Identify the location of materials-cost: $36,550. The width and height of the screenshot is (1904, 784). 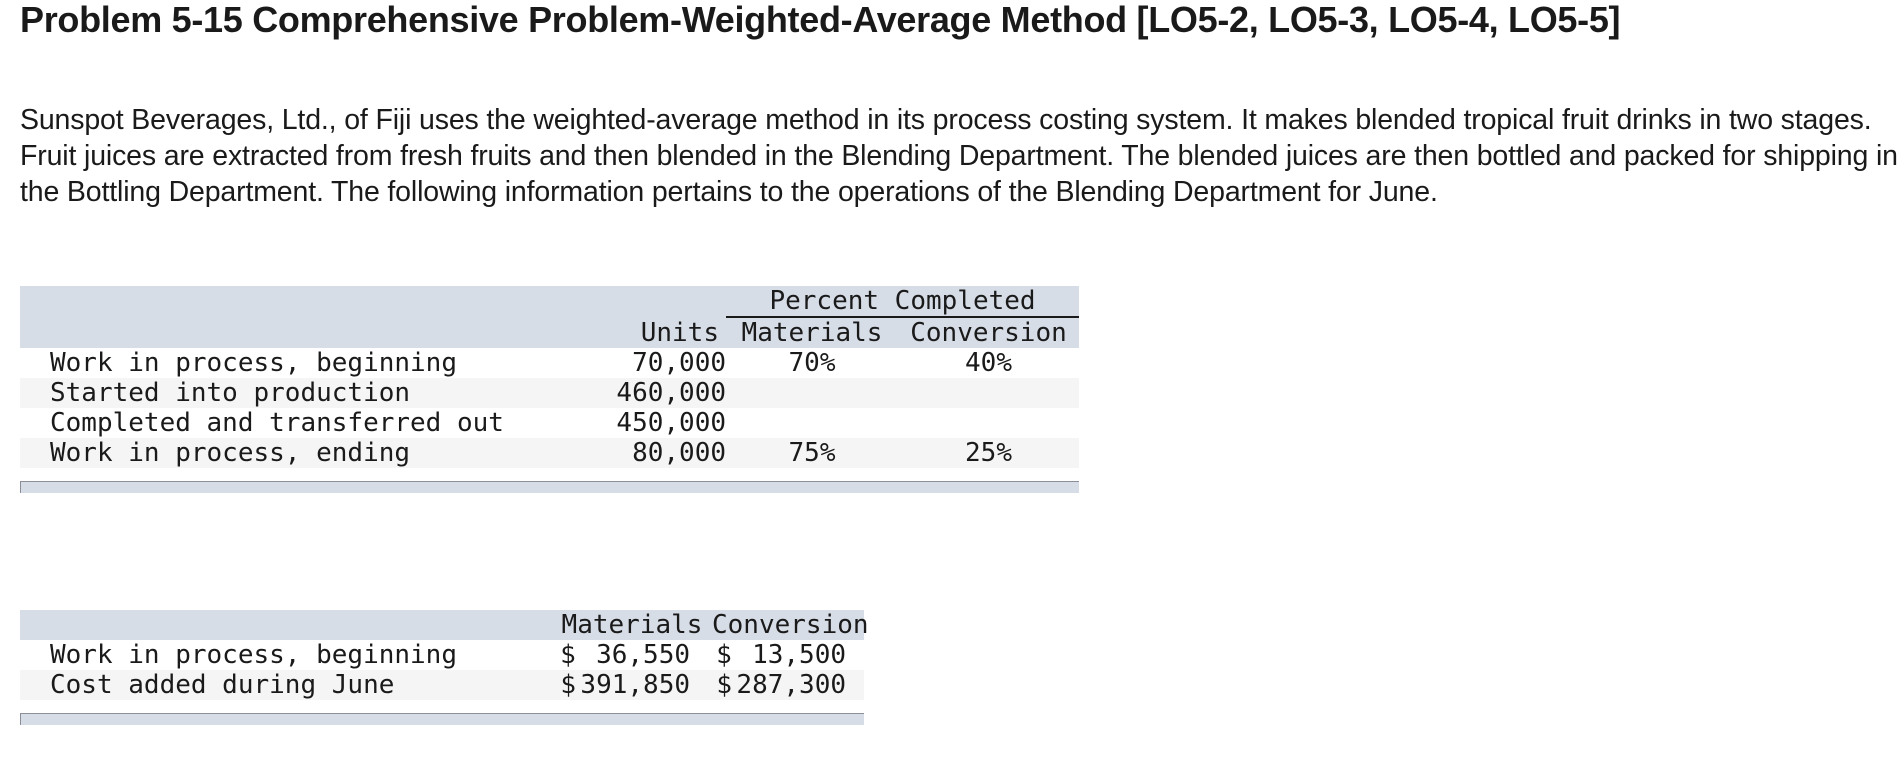
(632, 655).